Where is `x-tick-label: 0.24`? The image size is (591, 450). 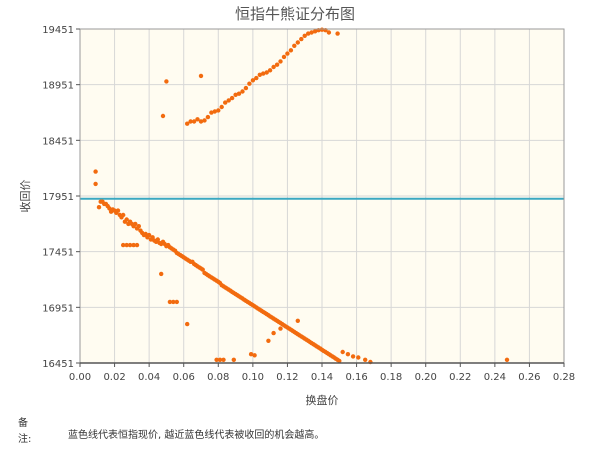 x-tick-label: 0.24 is located at coordinates (495, 377).